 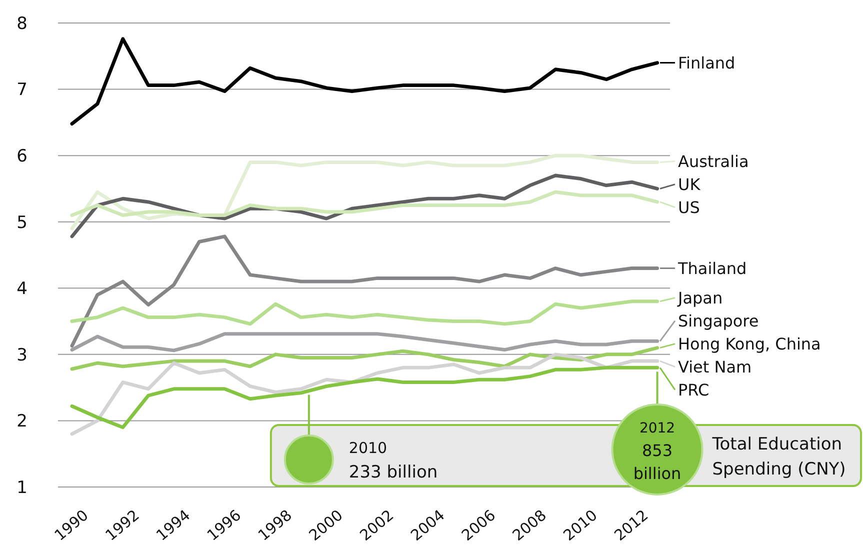 What do you see at coordinates (22, 156) in the screenshot?
I see `y-tick-label: 6` at bounding box center [22, 156].